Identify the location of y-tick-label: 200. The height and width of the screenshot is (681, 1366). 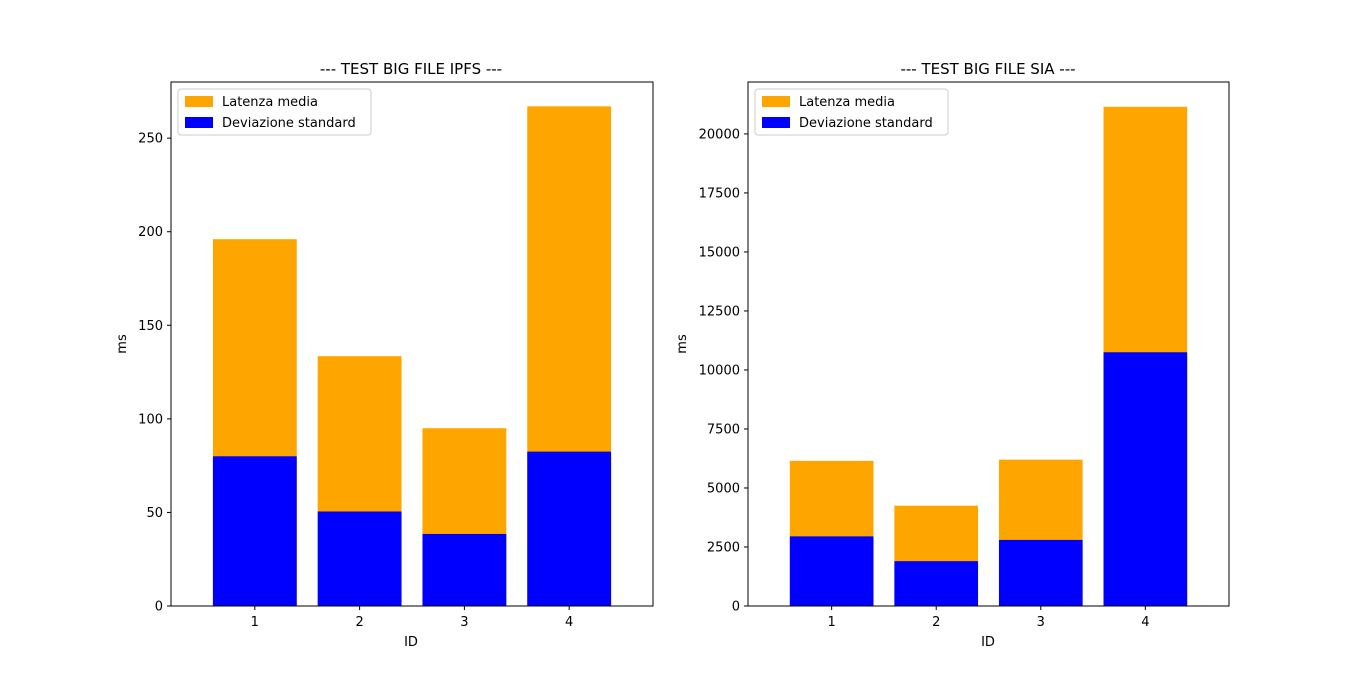
(150, 232).